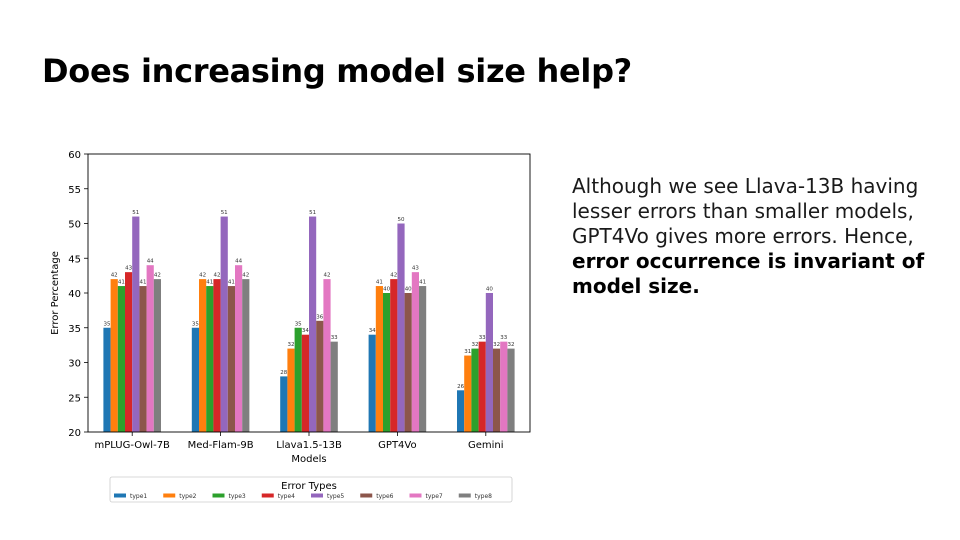  What do you see at coordinates (384, 496) in the screenshot?
I see `legend-label: type6` at bounding box center [384, 496].